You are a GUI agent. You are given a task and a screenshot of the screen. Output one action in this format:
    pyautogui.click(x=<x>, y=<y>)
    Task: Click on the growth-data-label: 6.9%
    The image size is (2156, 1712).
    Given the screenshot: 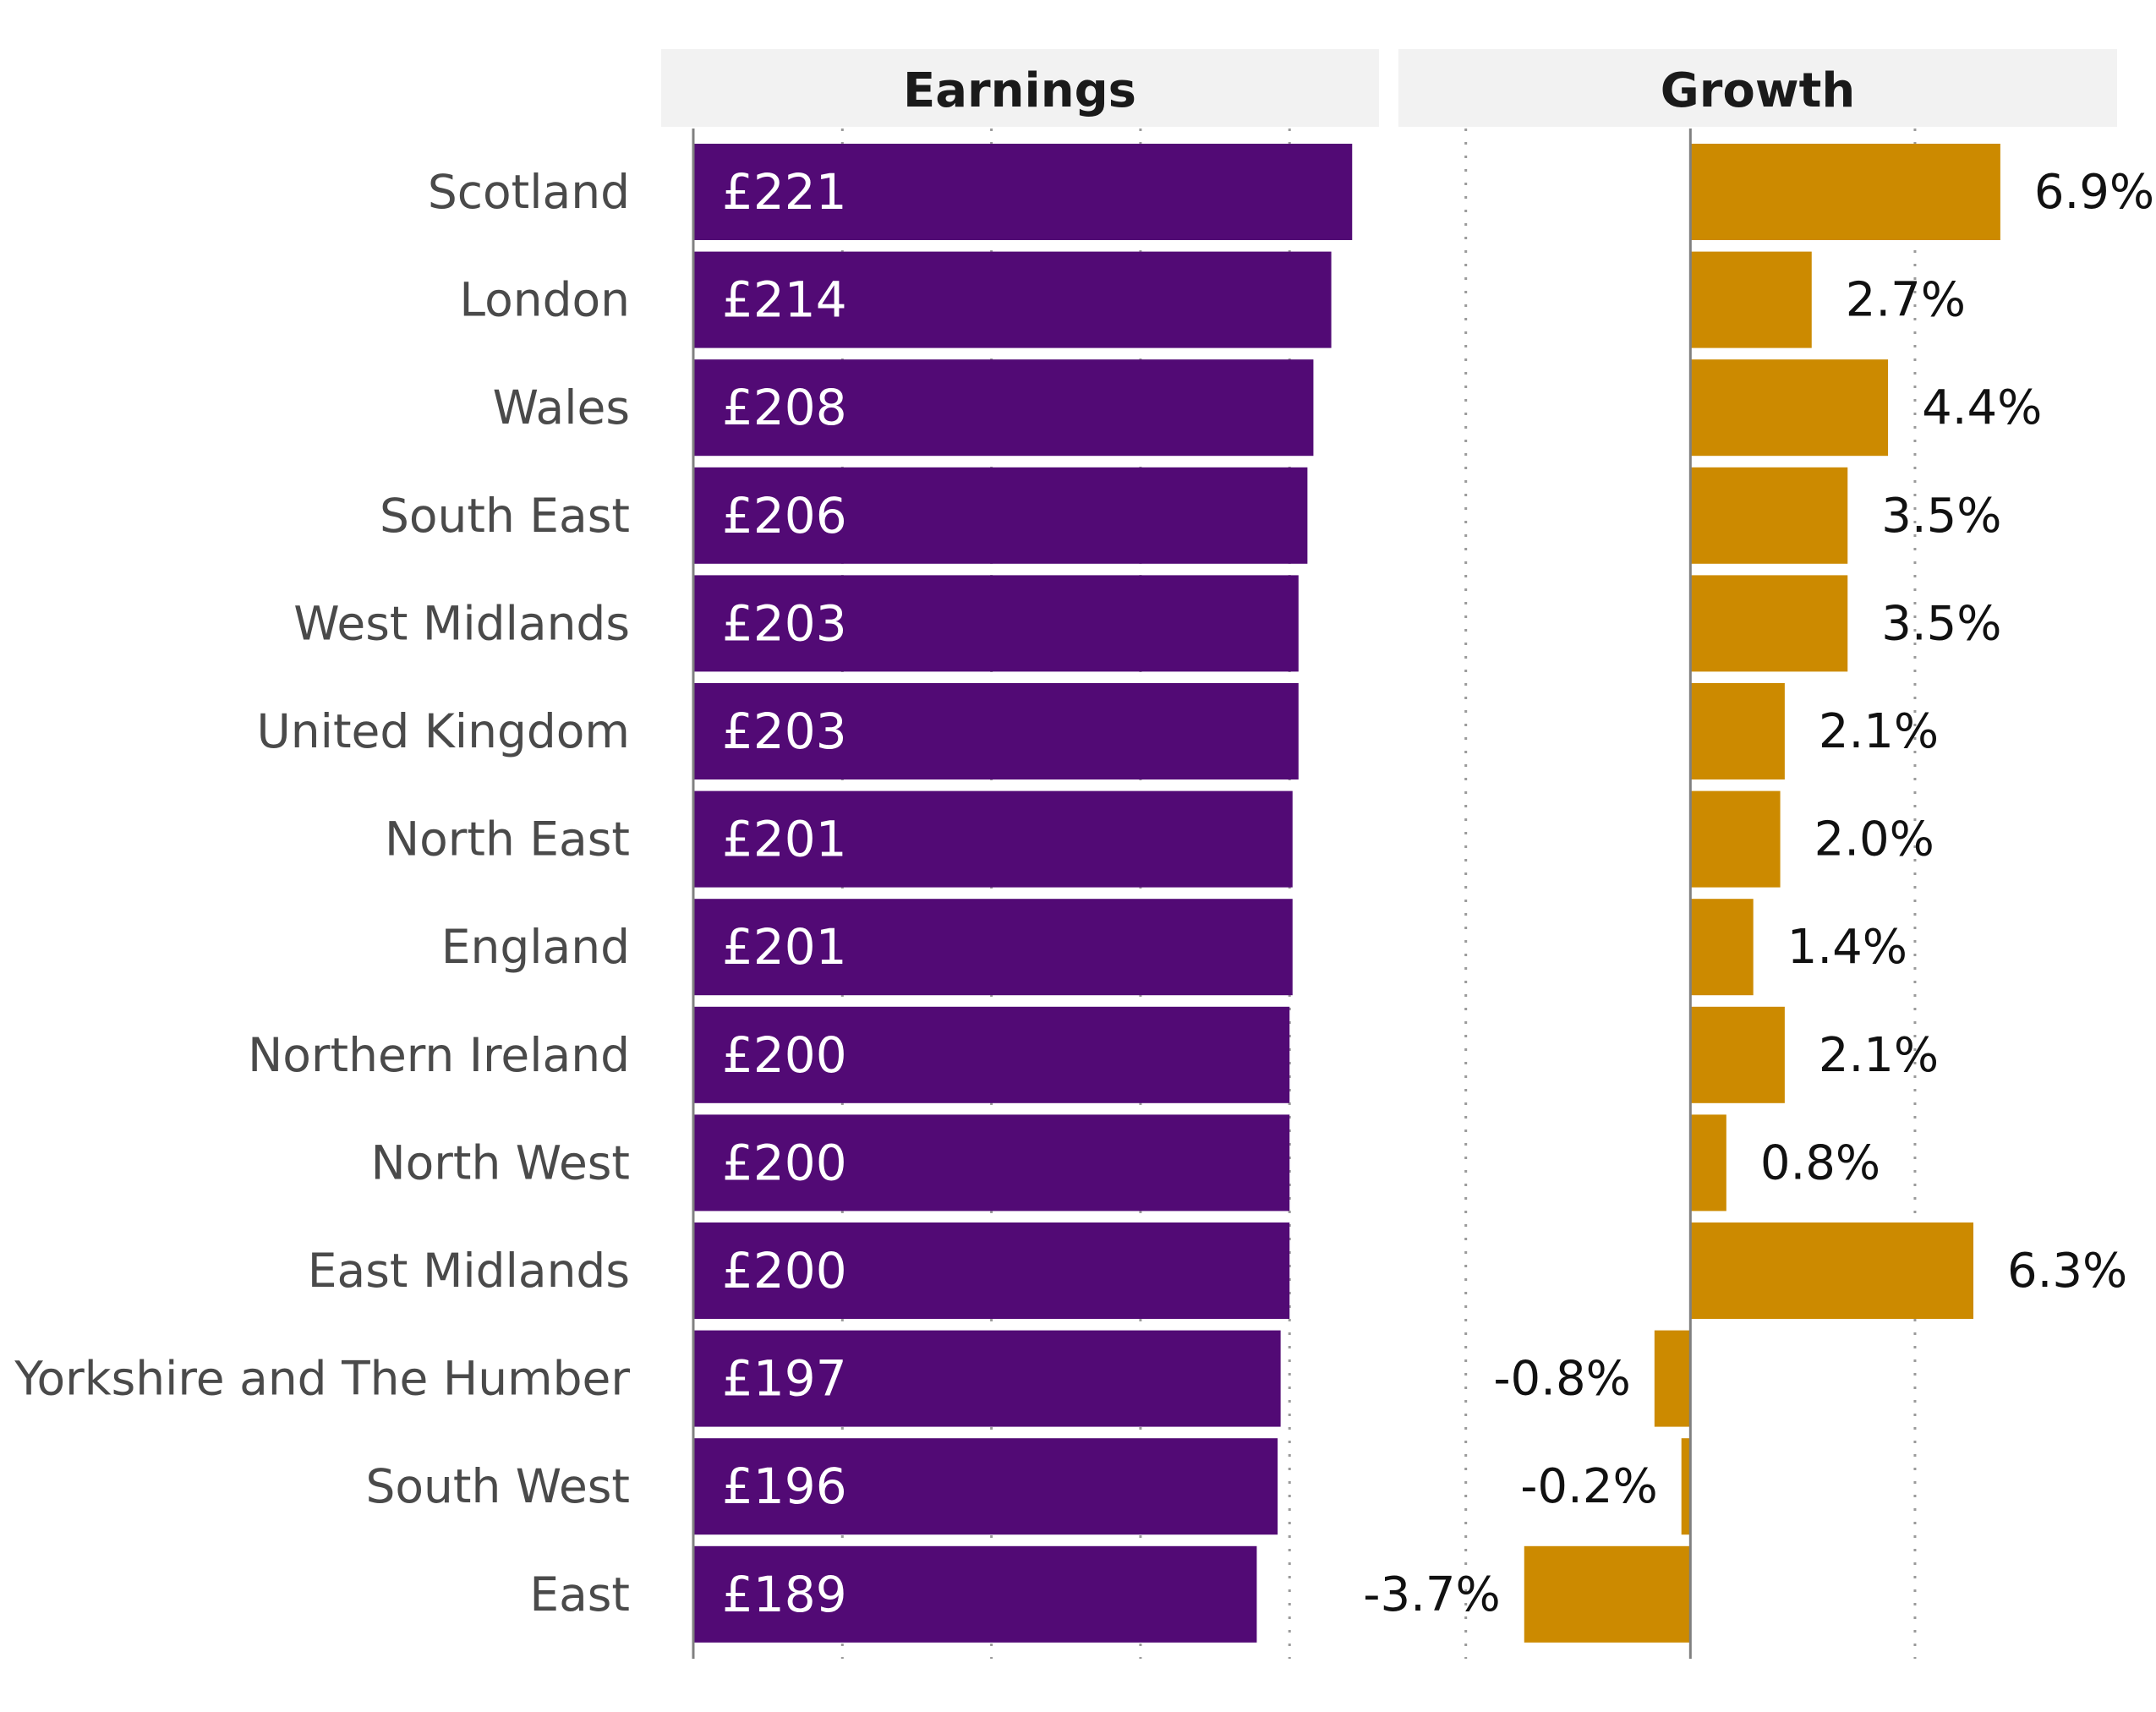 What is the action you would take?
    pyautogui.click(x=2094, y=192)
    